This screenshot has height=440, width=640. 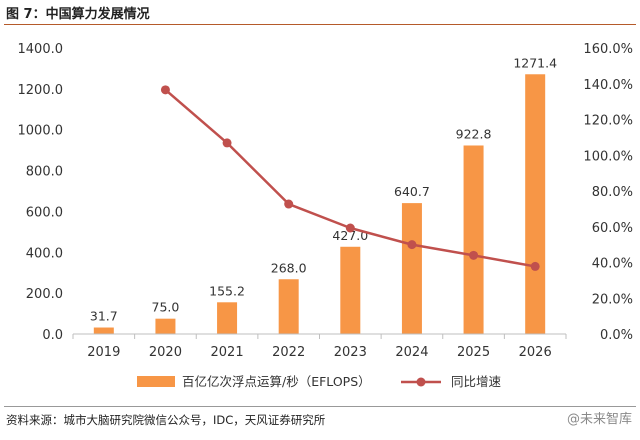 What do you see at coordinates (41, 90) in the screenshot?
I see `y-tick-label: 1200.0` at bounding box center [41, 90].